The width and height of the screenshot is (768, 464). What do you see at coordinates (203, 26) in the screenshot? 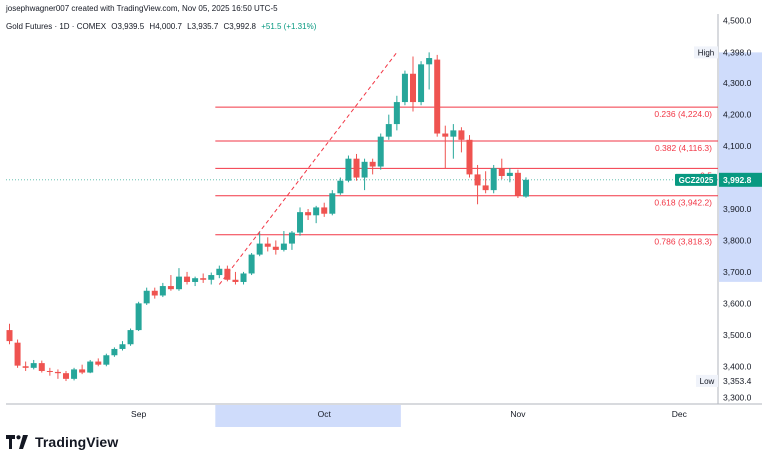
I see `ohlc-low: L3,935.7` at bounding box center [203, 26].